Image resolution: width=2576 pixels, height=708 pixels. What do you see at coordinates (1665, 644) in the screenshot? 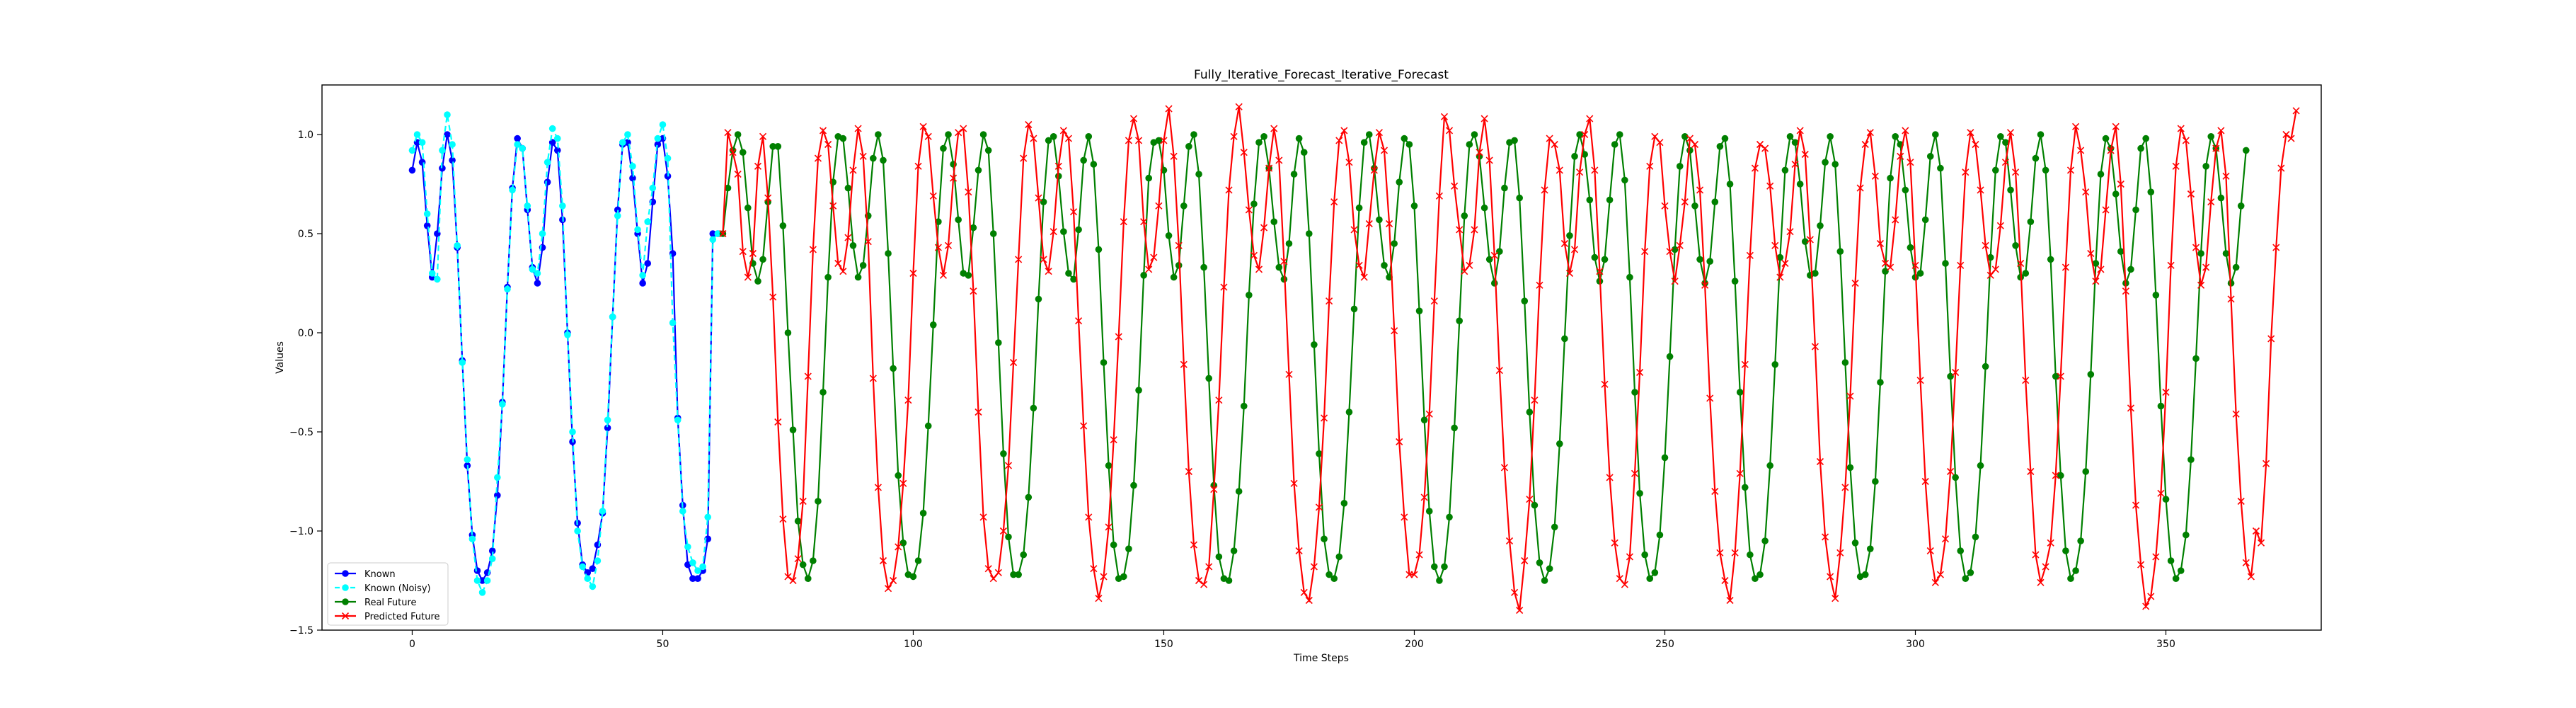
I see `x-tick-label: 250` at bounding box center [1665, 644].